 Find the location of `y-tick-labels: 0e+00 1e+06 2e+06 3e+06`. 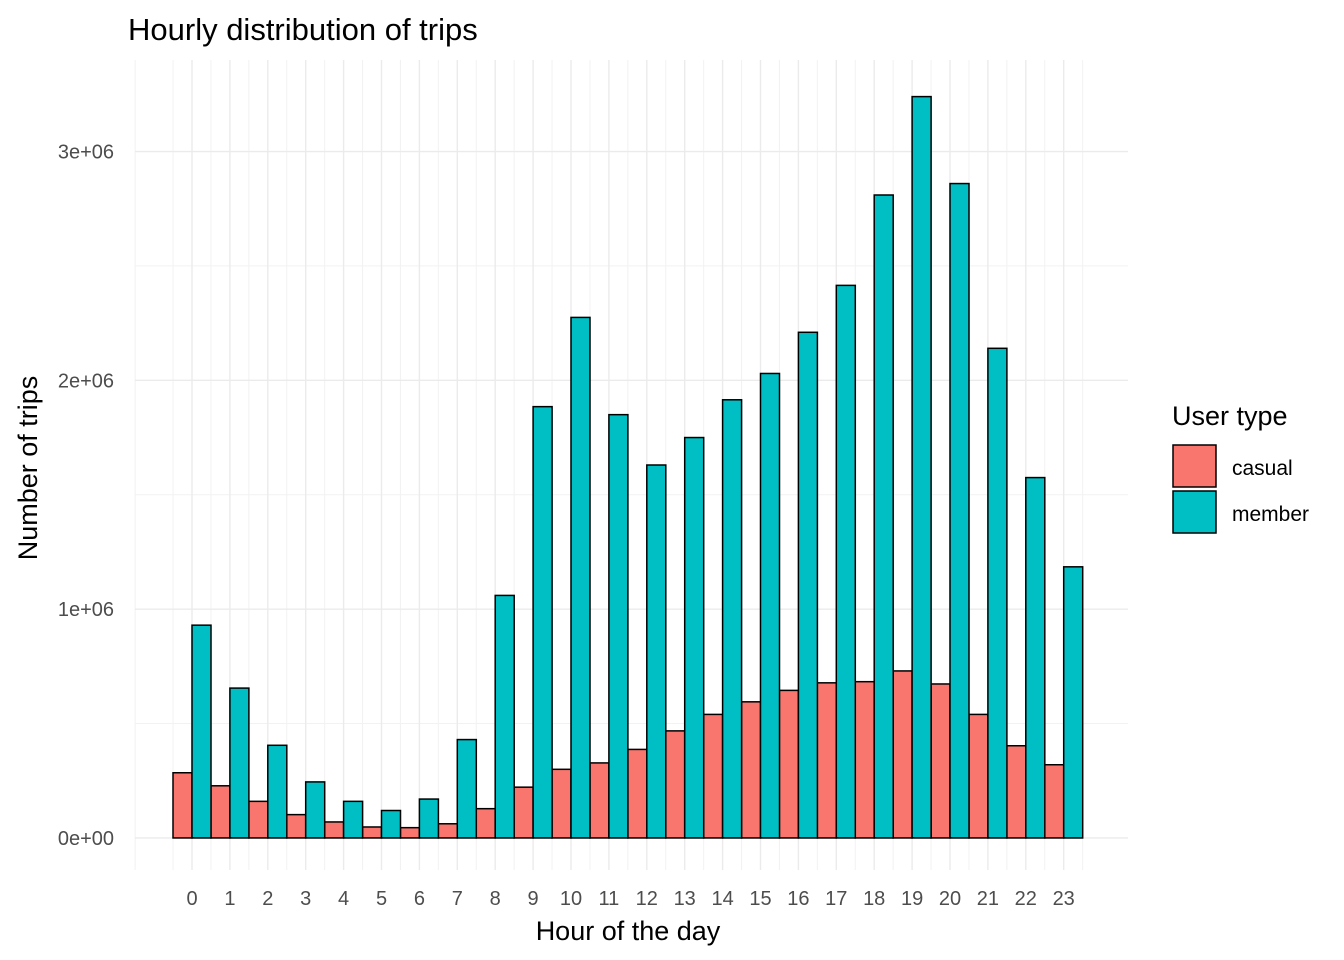

y-tick-labels: 0e+00 1e+06 2e+06 3e+06 is located at coordinates (86, 496).